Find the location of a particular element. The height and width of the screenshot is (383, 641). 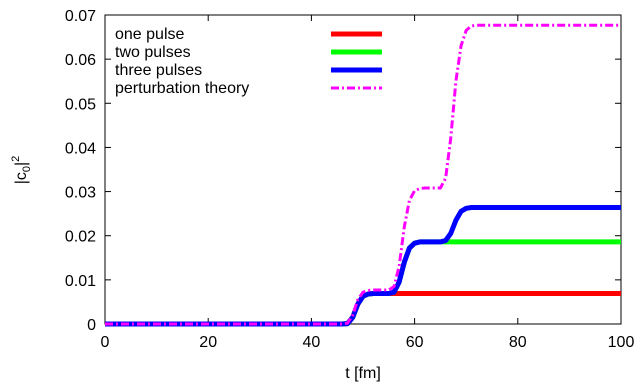

x-tick-label: 20 is located at coordinates (208, 342).